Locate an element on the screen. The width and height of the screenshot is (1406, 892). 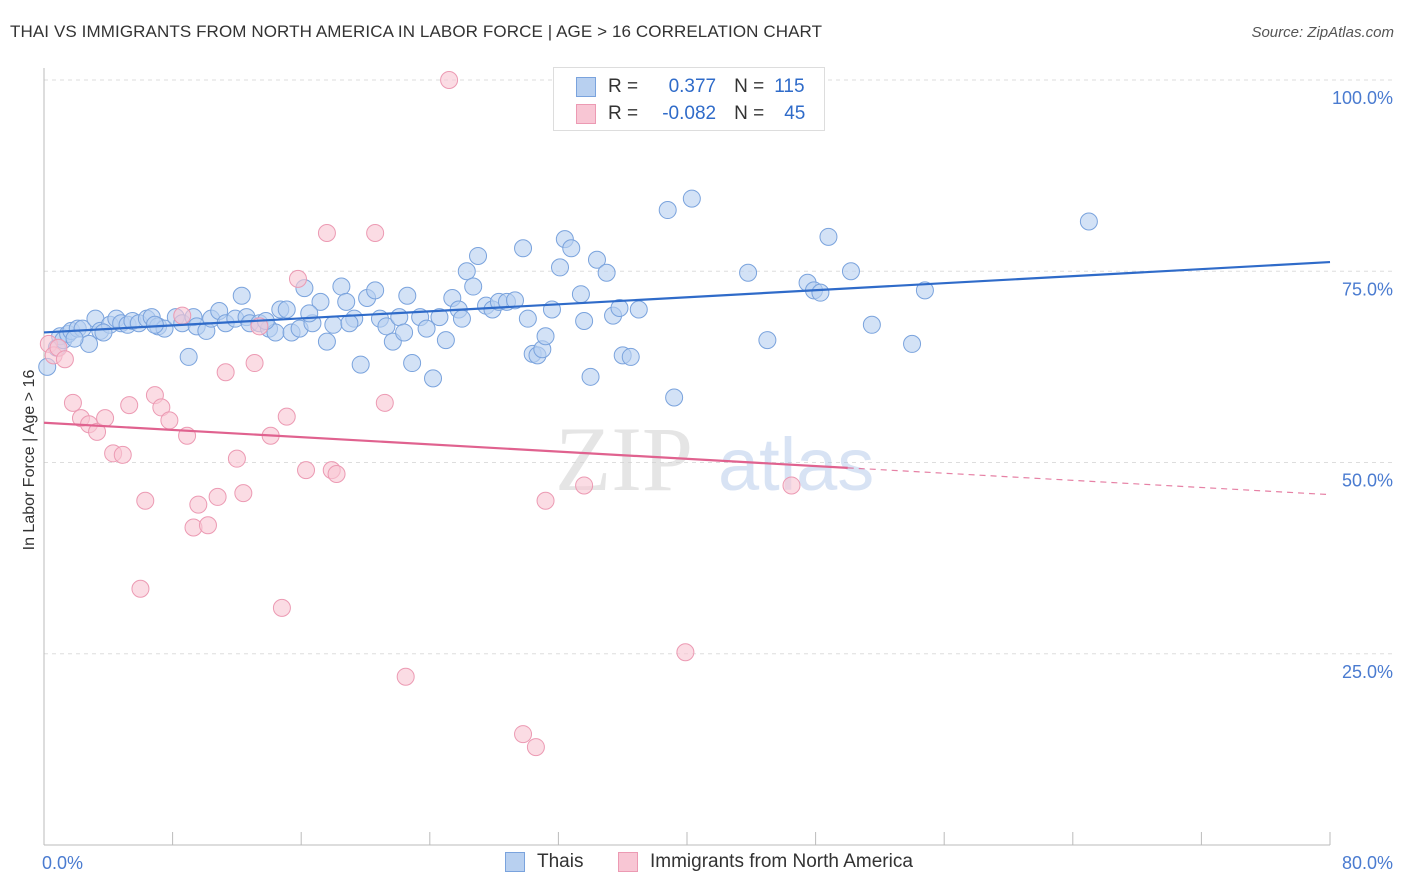
legend-n-value: 115 is located at coordinates (789, 86).